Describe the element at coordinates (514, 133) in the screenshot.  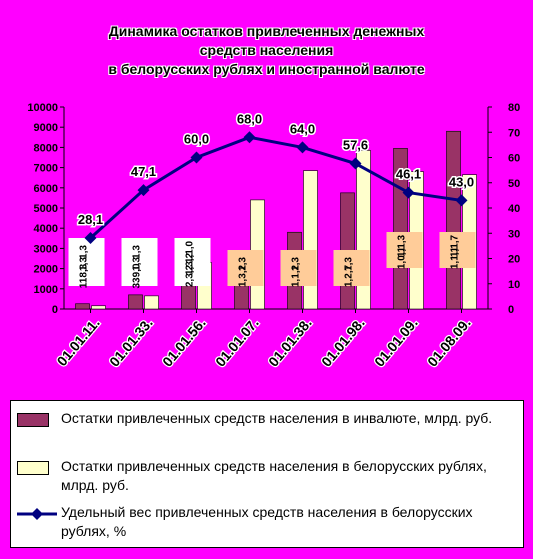
I see `y-right-tick-label: 70` at that location.